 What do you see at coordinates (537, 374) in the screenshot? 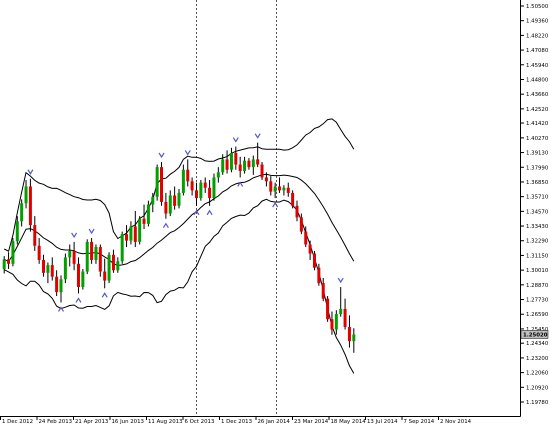
I see `price-tick-label: 1.22060` at bounding box center [537, 374].